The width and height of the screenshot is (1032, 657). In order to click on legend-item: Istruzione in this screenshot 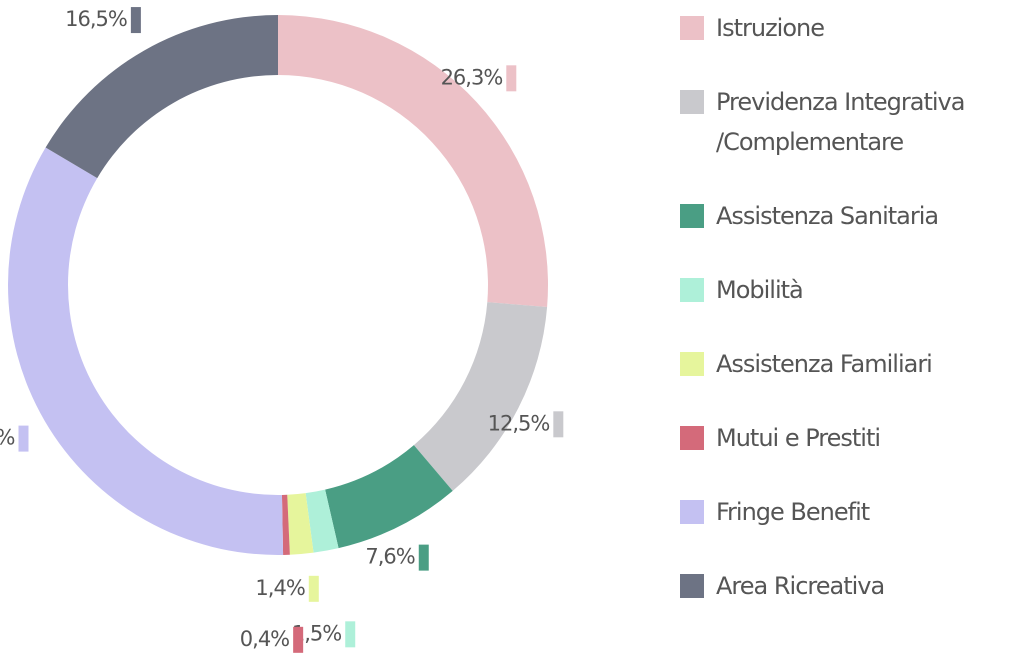, I will do `click(852, 28)`.